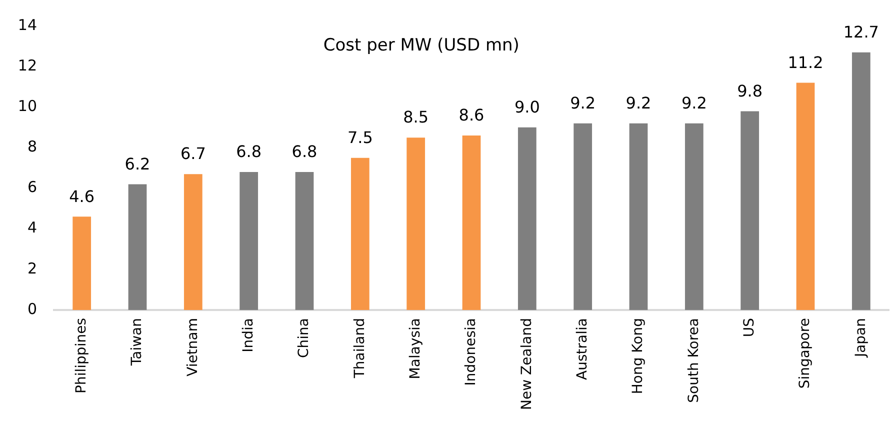  Describe the element at coordinates (32, 309) in the screenshot. I see `y-tick-label: 0` at that location.